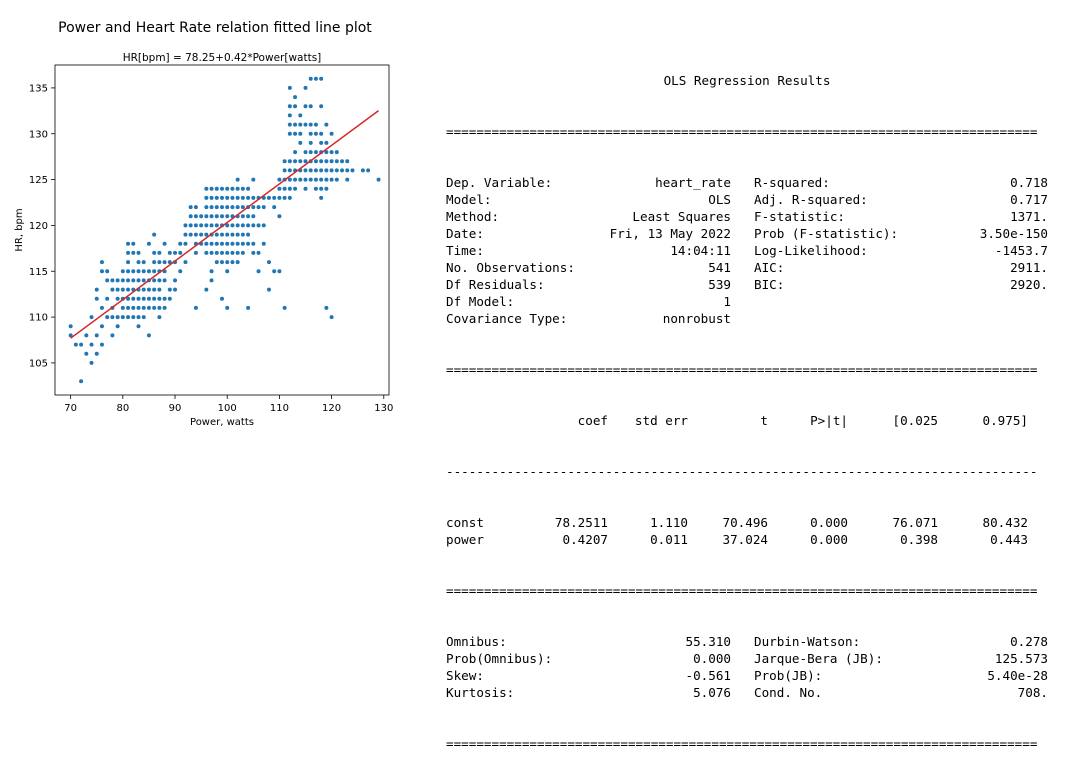 Image resolution: width=1066 pixels, height=769 pixels. What do you see at coordinates (222, 58) in the screenshot?
I see `chart-subtitle: HR[bpm] = 78.25+0.42*Power[watts]` at bounding box center [222, 58].